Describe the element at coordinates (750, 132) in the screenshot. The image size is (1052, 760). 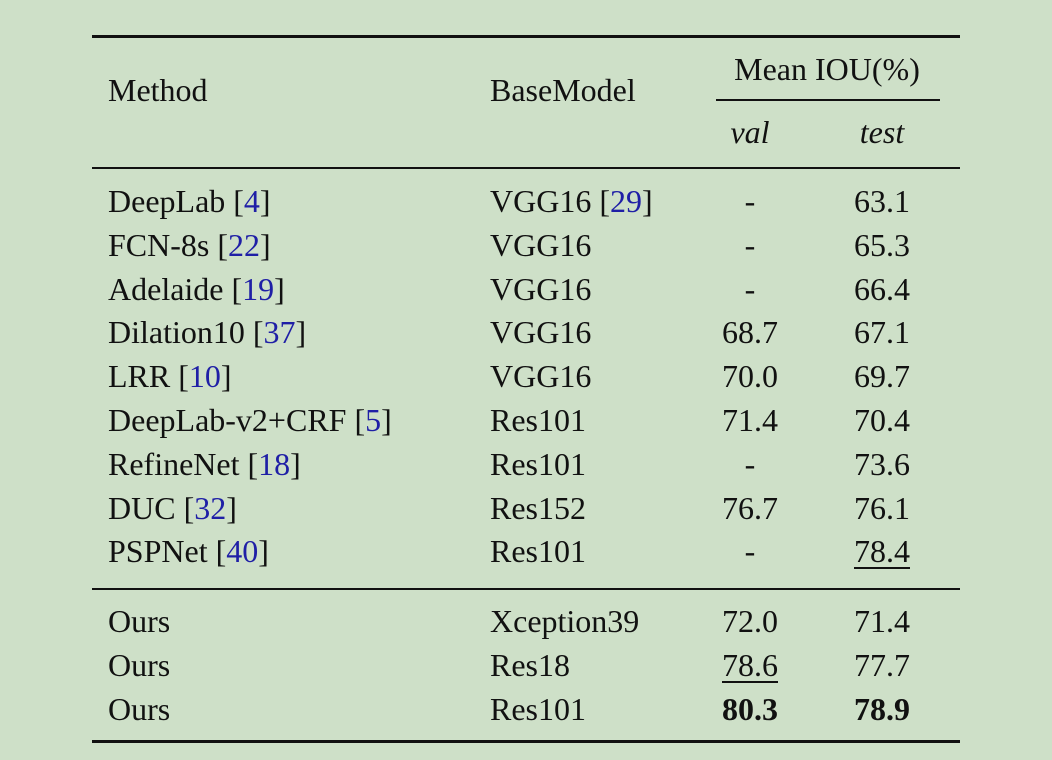
I see `header-val: val` at that location.